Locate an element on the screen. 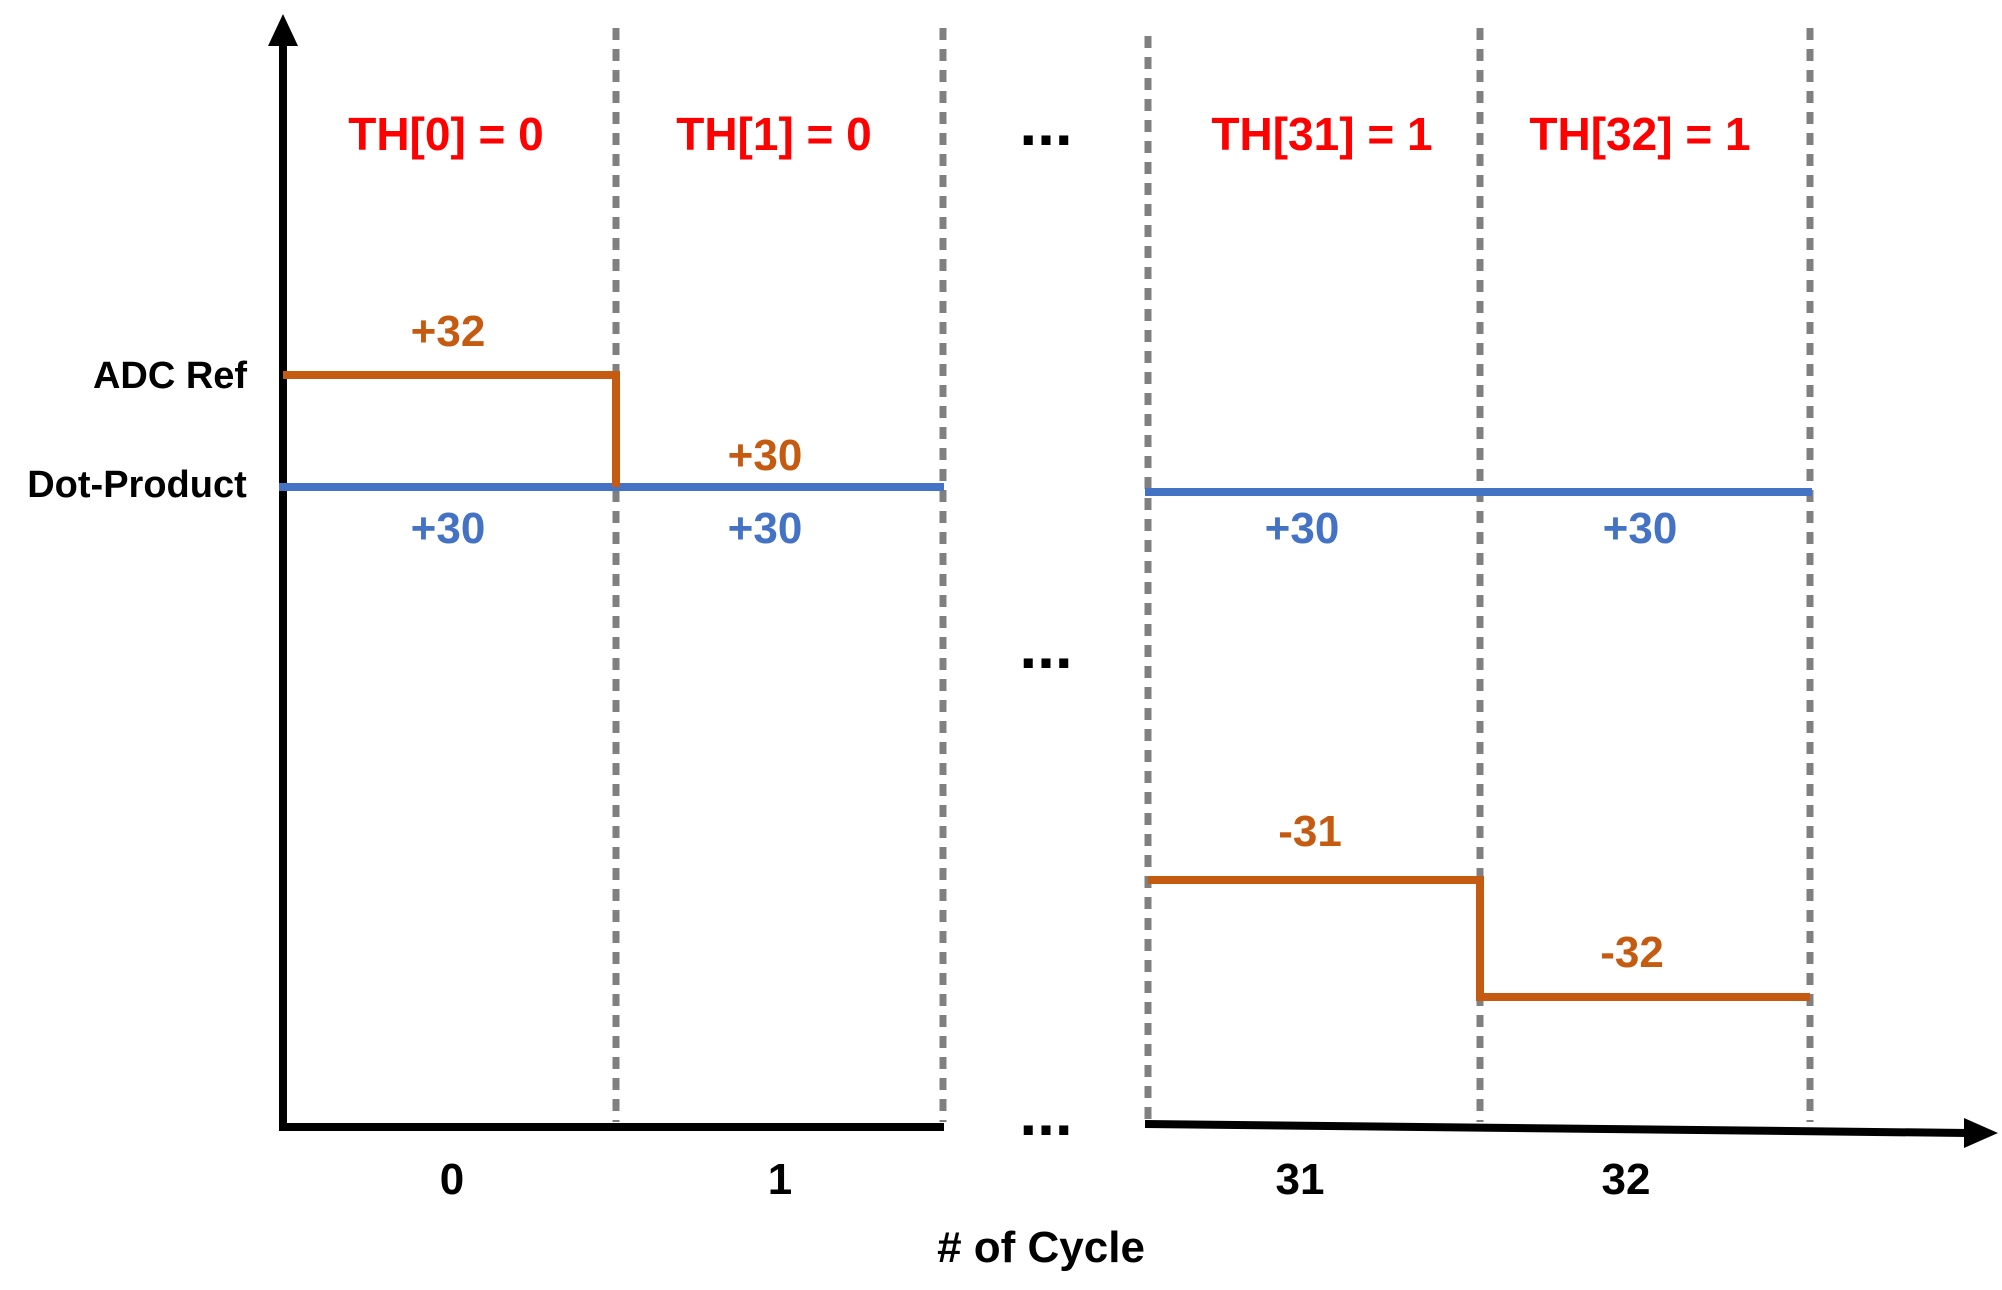 This screenshot has height=1290, width=2002. adc-ref-value-label: -32 is located at coordinates (1632, 952).